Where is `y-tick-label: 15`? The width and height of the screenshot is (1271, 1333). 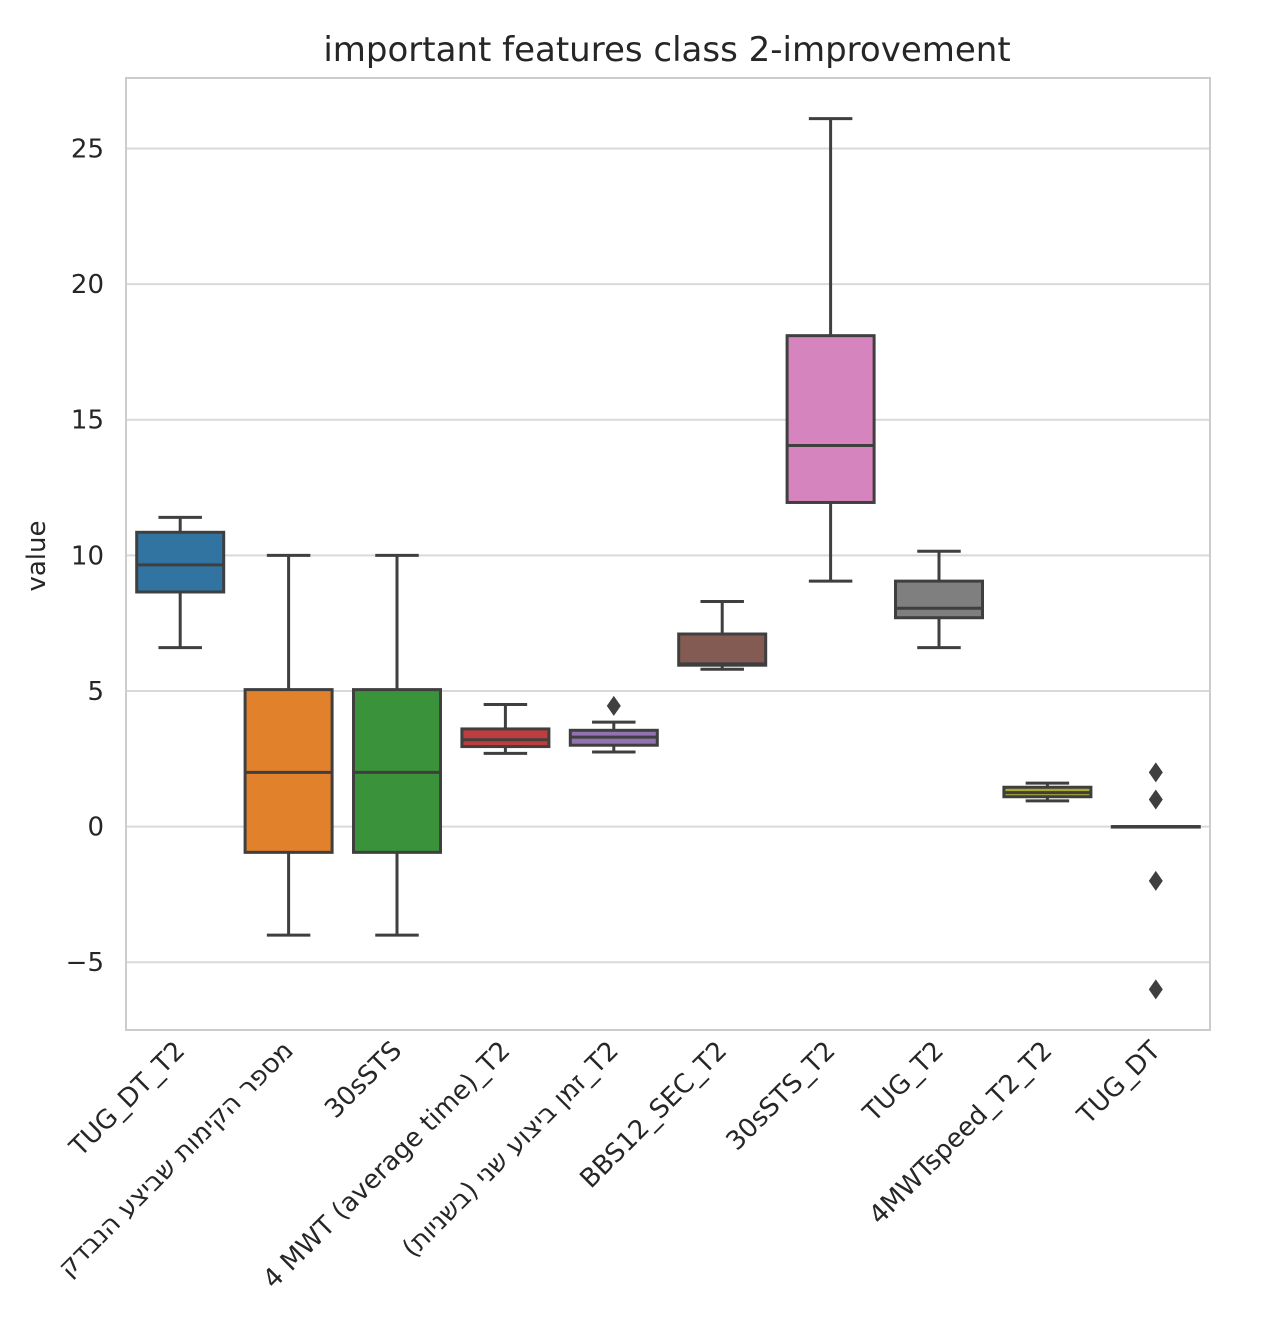 y-tick-label: 15 is located at coordinates (87, 421).